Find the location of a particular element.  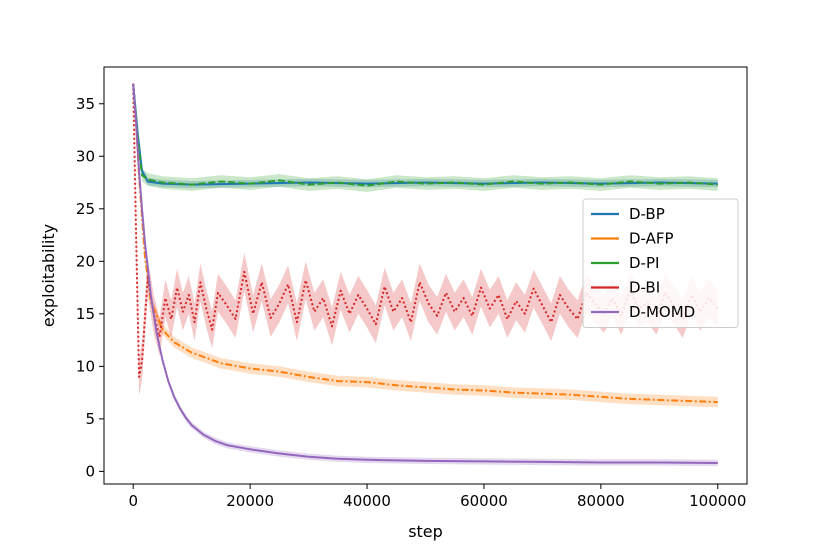

y-tick-label: 0 is located at coordinates (90, 471).